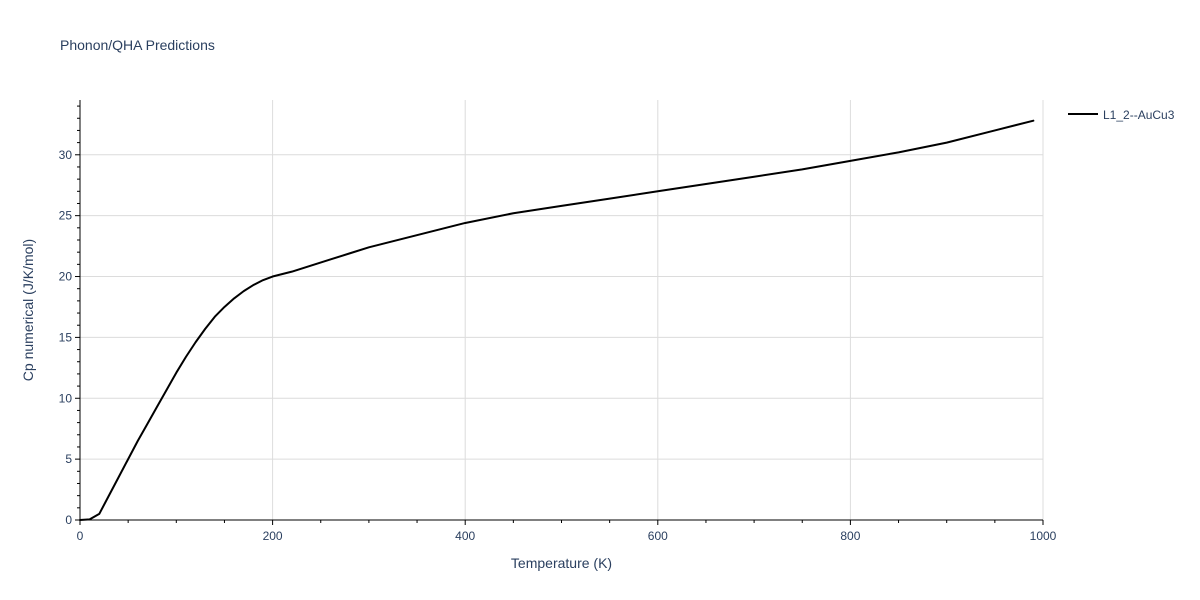  Describe the element at coordinates (561, 563) in the screenshot. I see `x-axis-label: Temperature (K)` at that location.